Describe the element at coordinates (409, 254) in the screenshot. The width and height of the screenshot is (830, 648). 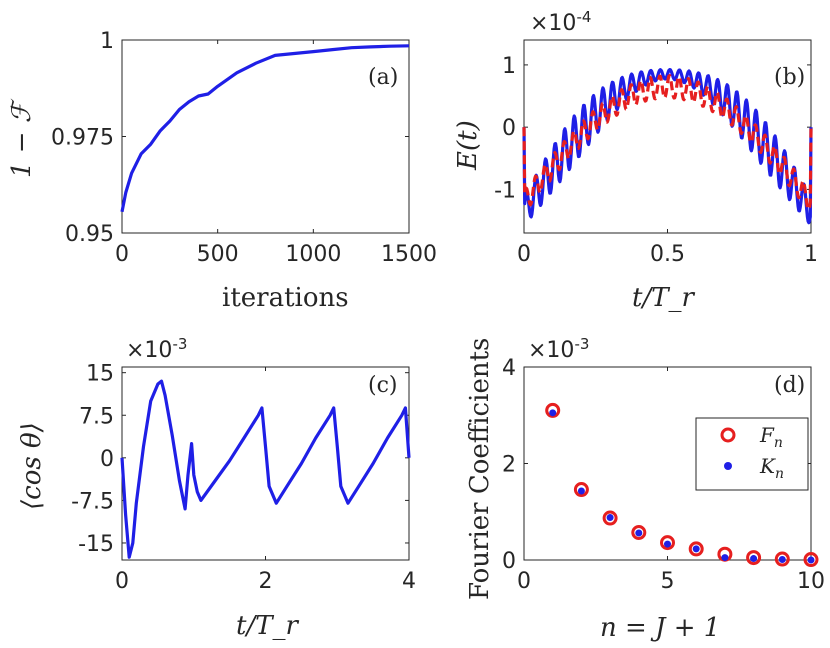
I see `x-tick-label: 1500` at that location.